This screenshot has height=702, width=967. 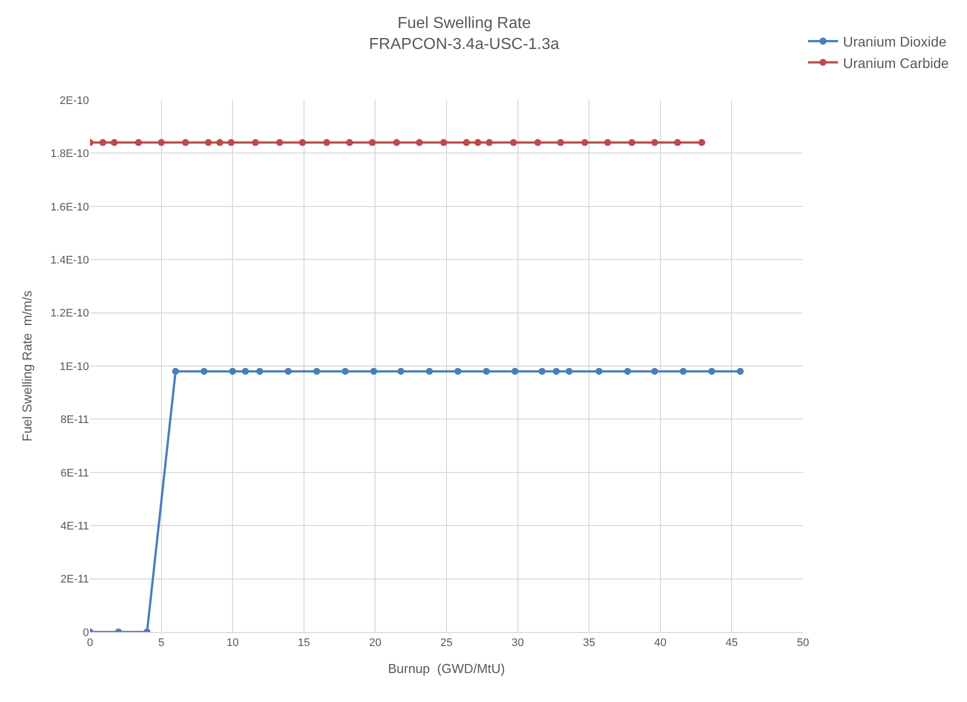 What do you see at coordinates (896, 62) in the screenshot?
I see `legend-label: Uranium Carbide` at bounding box center [896, 62].